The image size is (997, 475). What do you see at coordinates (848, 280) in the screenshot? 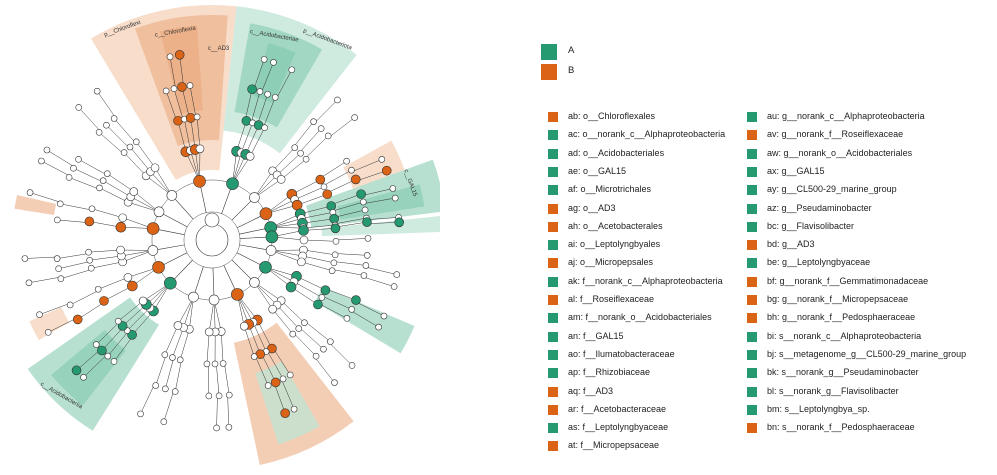
I see `marker-label: bf: g__norank_f__Gemmatimonadaceae` at bounding box center [848, 280].